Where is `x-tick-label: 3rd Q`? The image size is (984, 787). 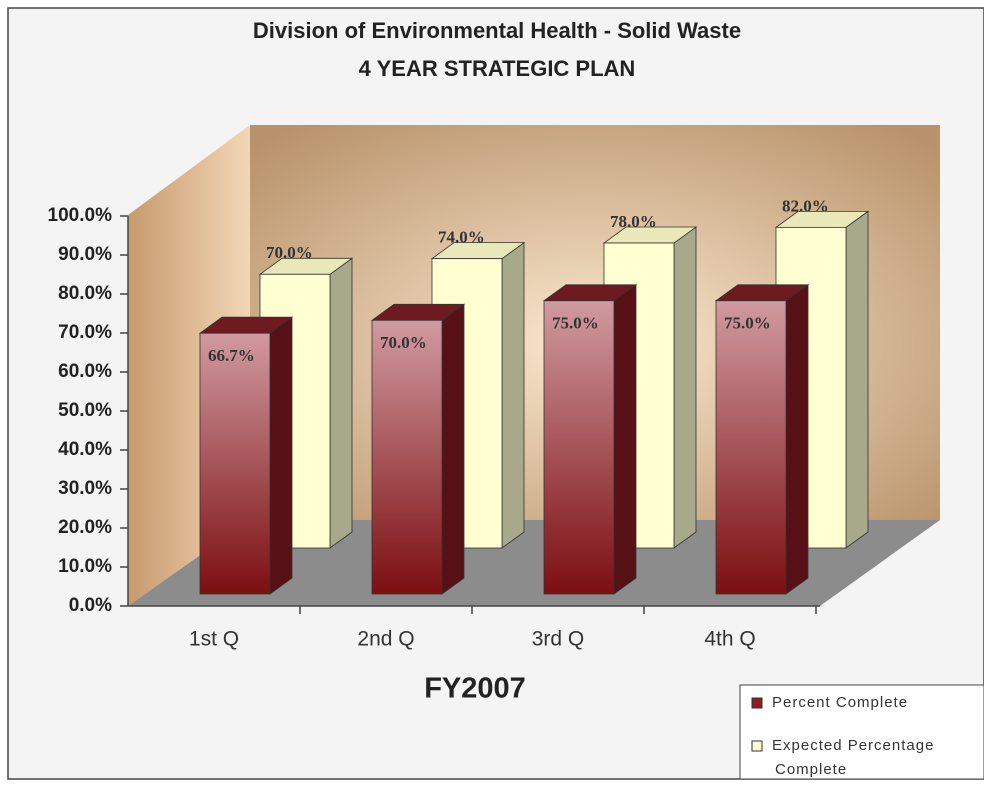 x-tick-label: 3rd Q is located at coordinates (558, 639).